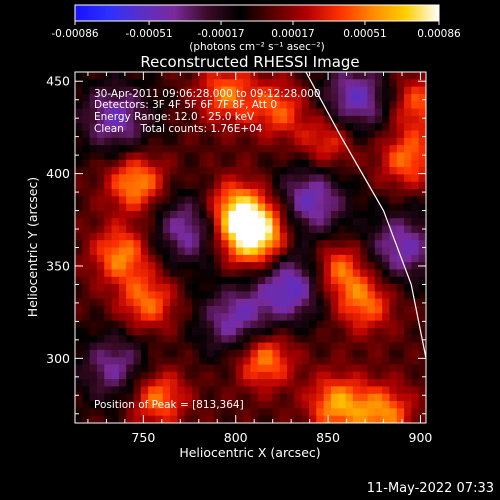  What do you see at coordinates (185, 105) in the screenshot?
I see `annotation-detectors: Detectors: 3F 4F 5F 6F 7F 8F, Att 0` at bounding box center [185, 105].